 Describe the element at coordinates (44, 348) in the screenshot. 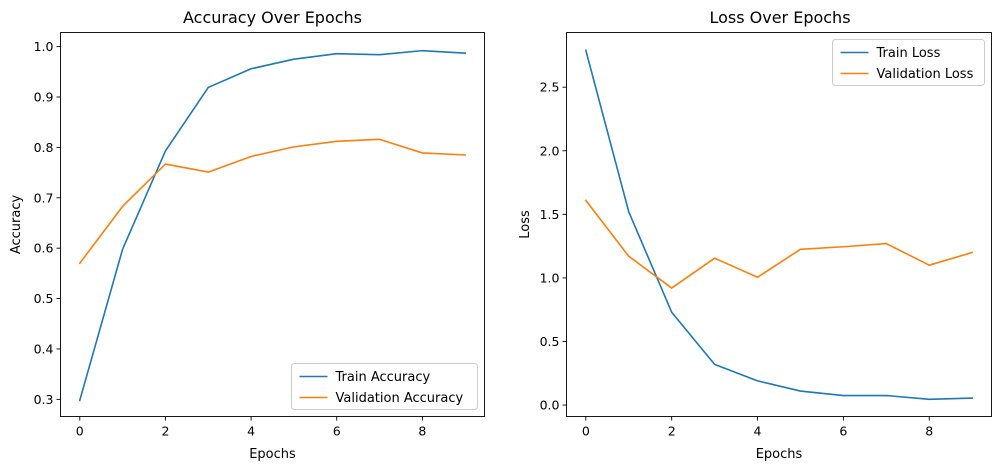

I see `y-tick-label: 0.4` at that location.